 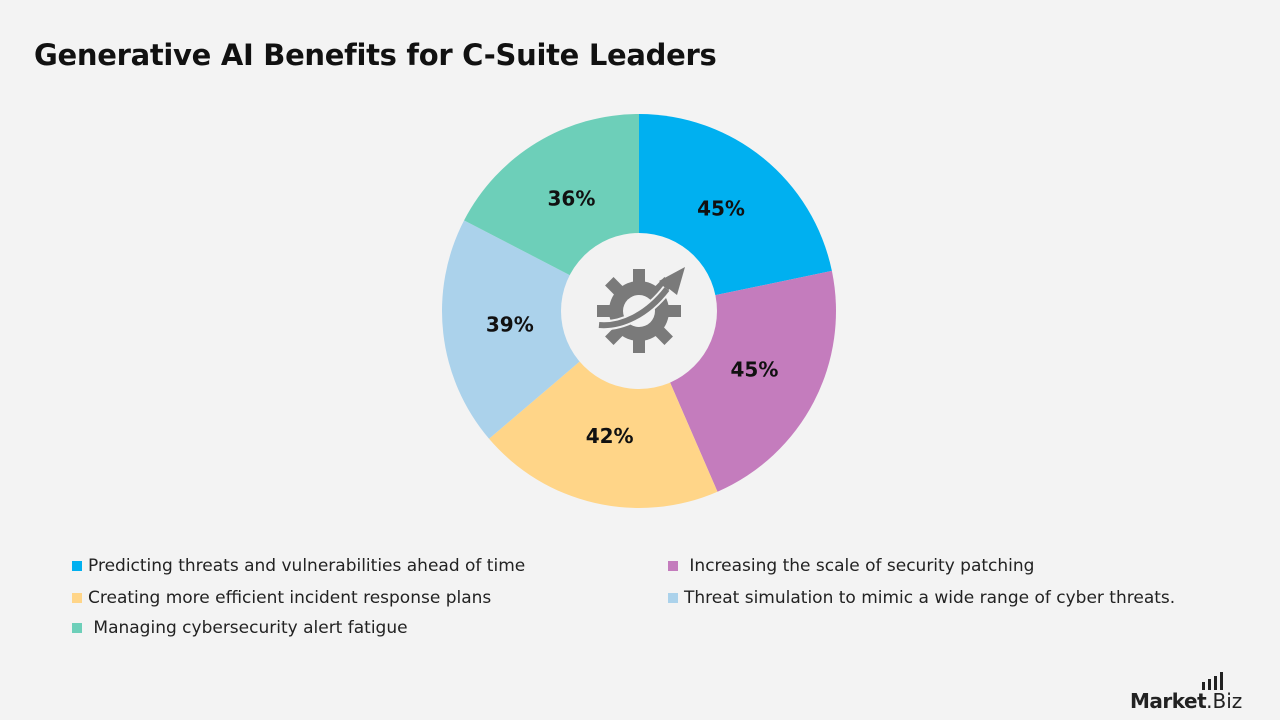 I want to click on logo-word-biz: .Biz, so click(x=1224, y=701).